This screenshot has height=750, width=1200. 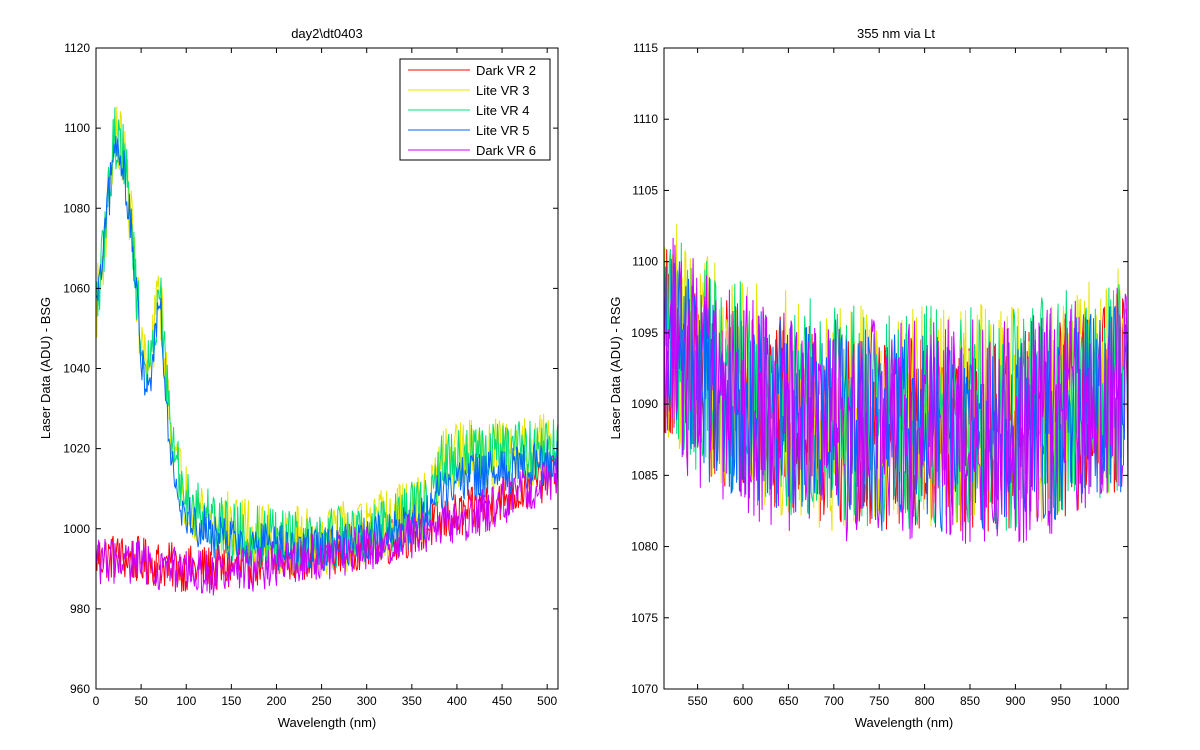 I want to click on series-line, so click(x=327, y=525).